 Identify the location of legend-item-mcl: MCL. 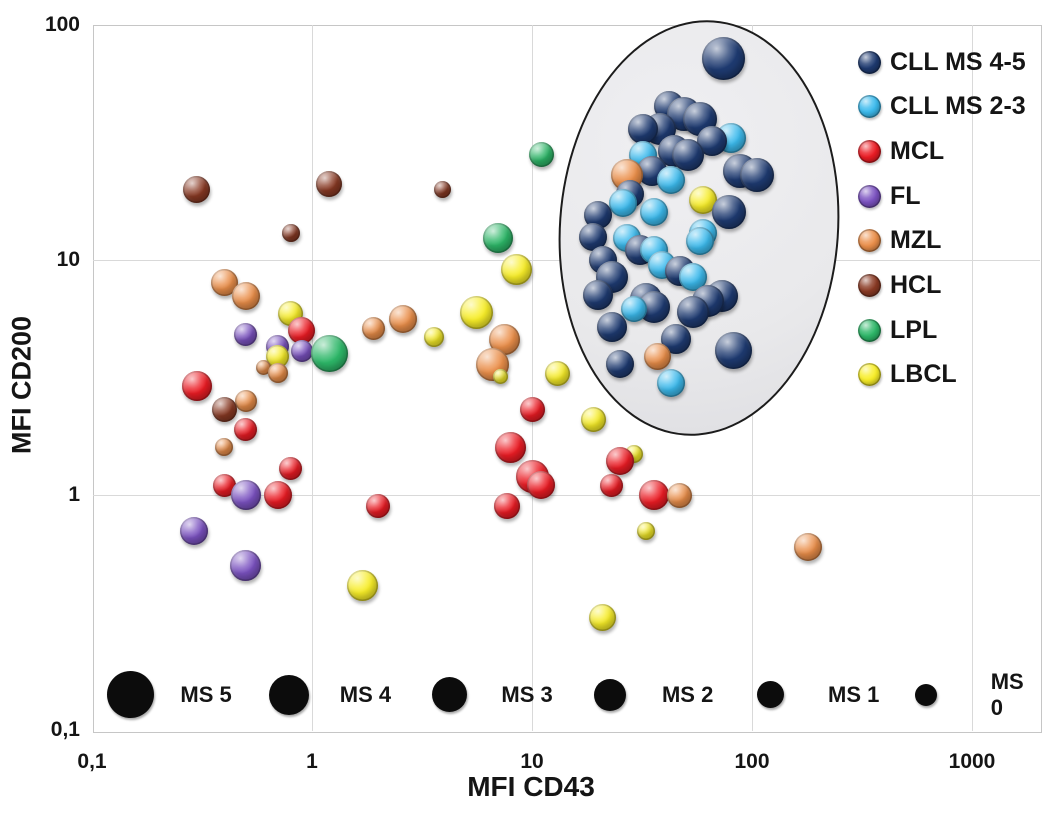
(901, 151).